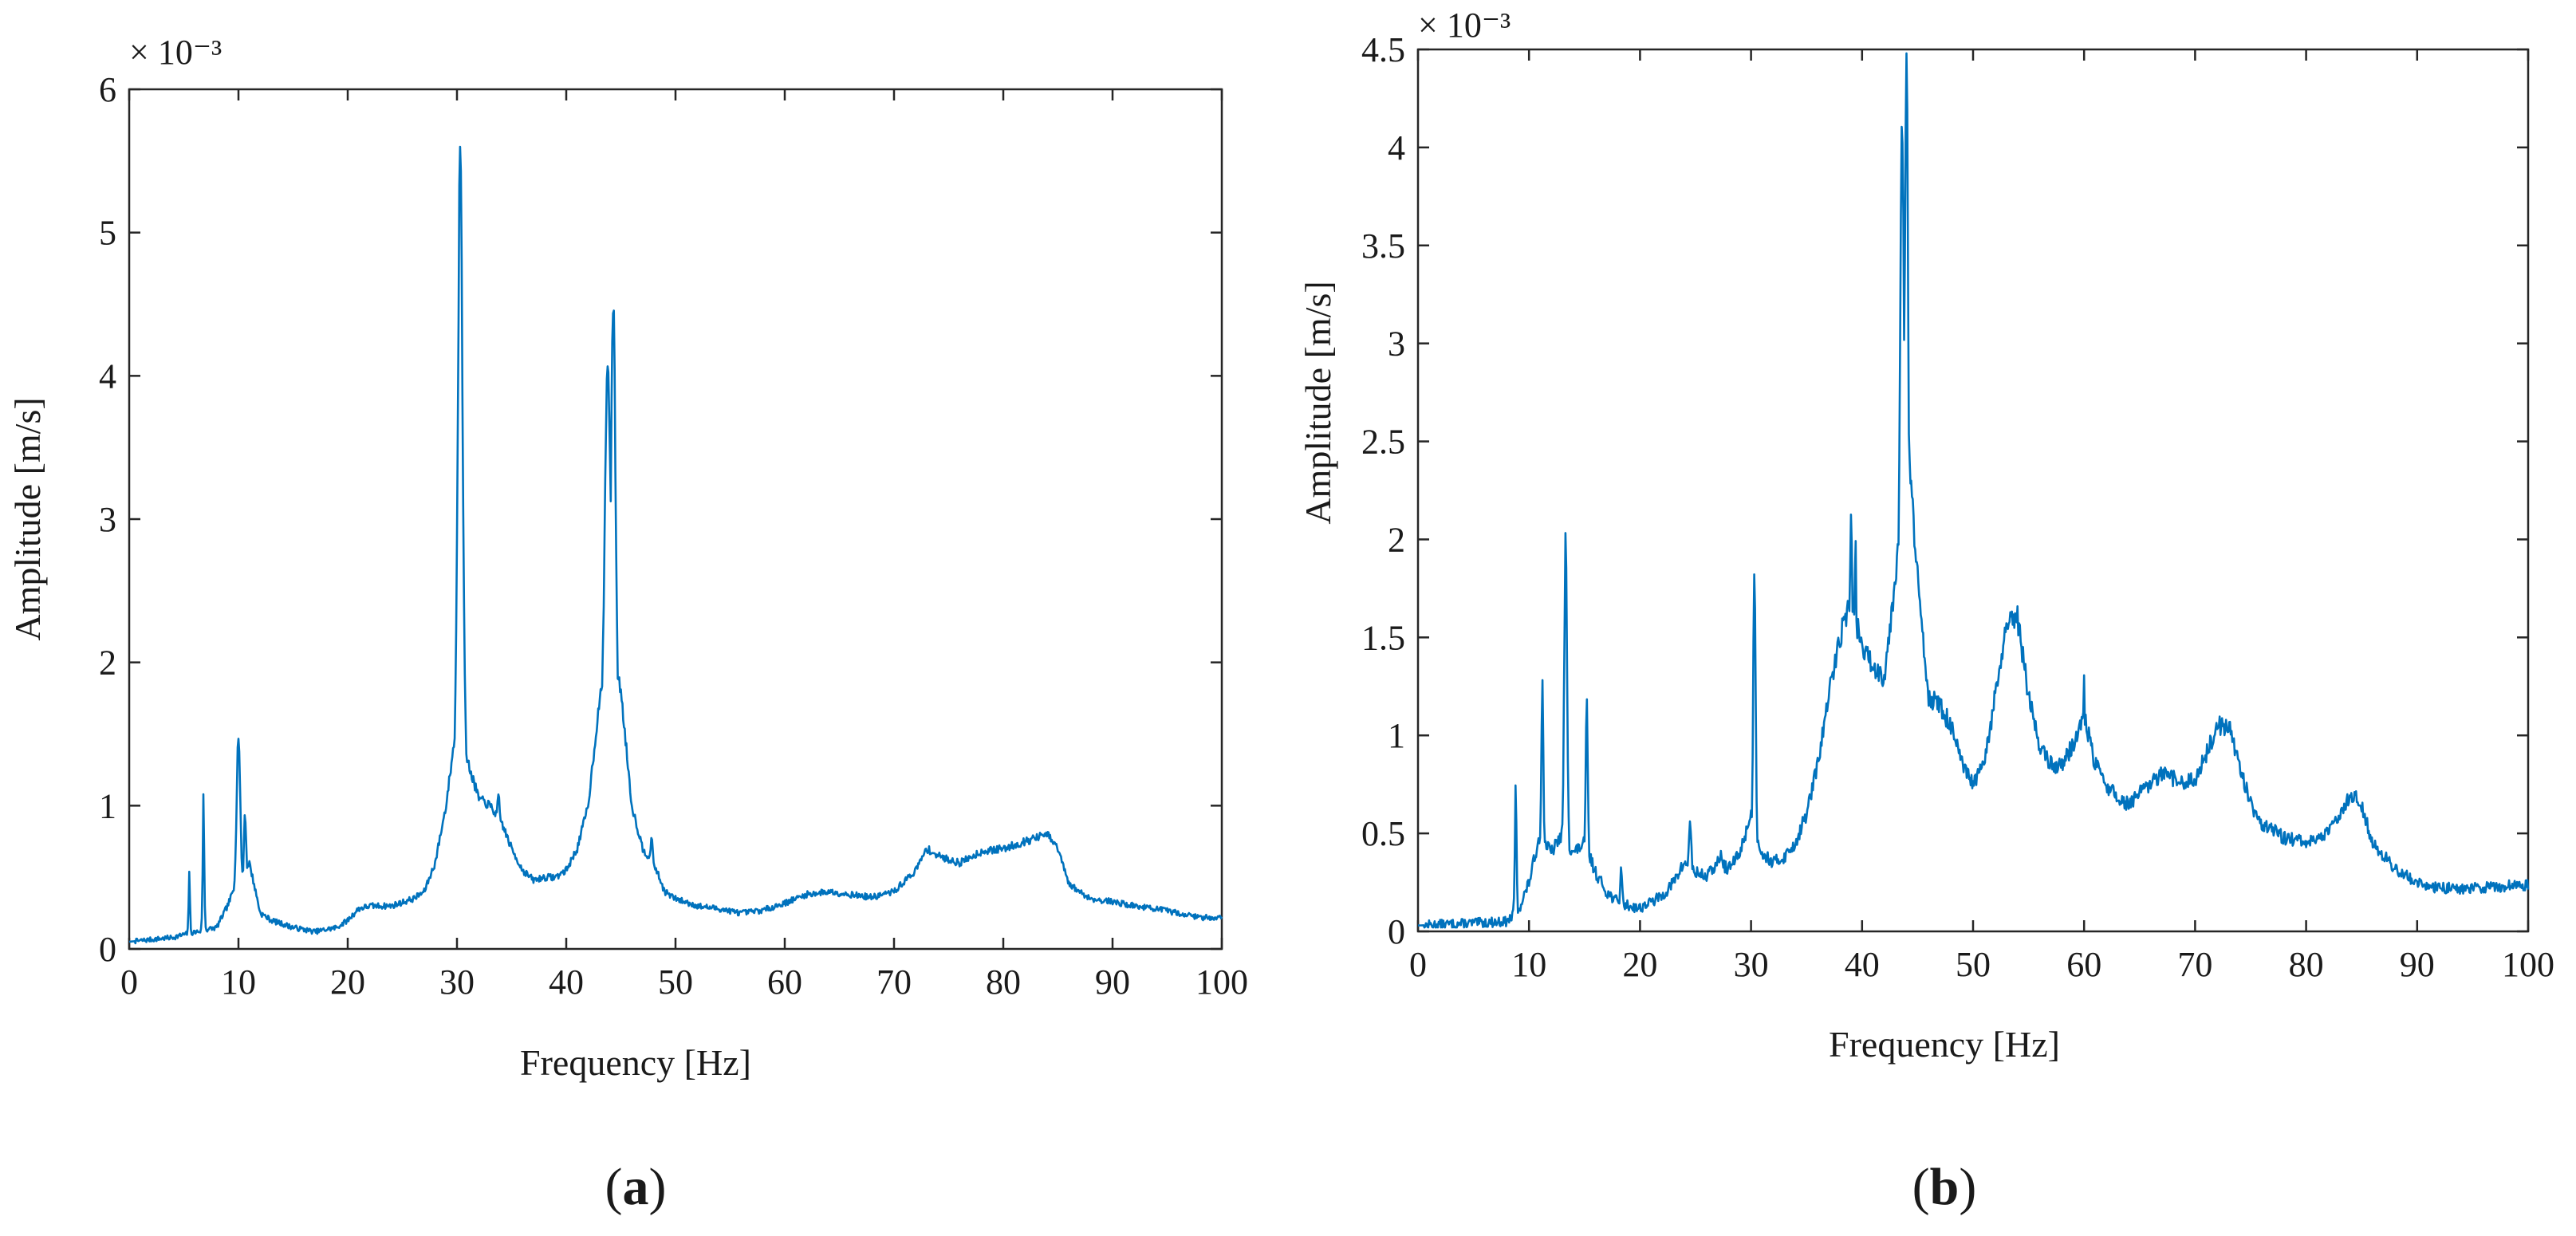 The width and height of the screenshot is (2576, 1236). I want to click on panel-a-y-axis-label: Amplitude [m/s], so click(27, 518).